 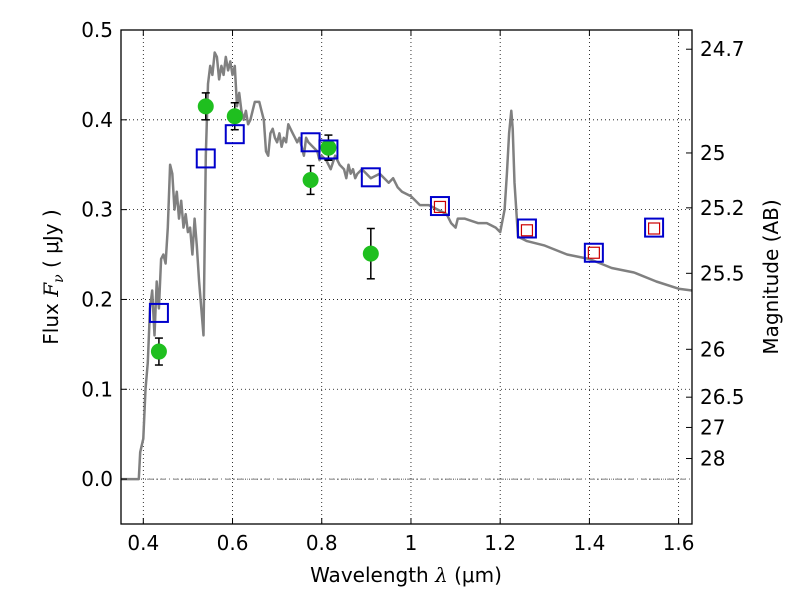 What do you see at coordinates (411, 543) in the screenshot?
I see `x-tick-label: 1` at bounding box center [411, 543].